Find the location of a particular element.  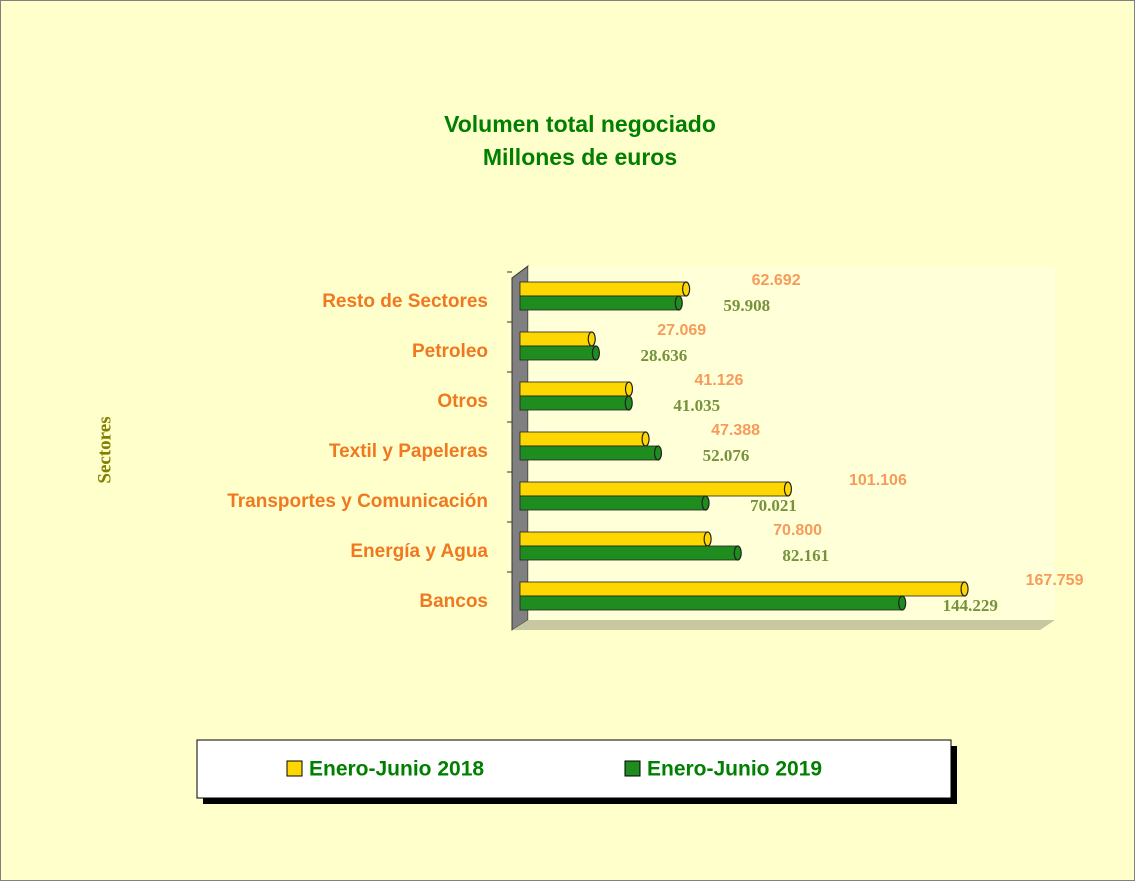

data-label: 62.692 is located at coordinates (776, 280).